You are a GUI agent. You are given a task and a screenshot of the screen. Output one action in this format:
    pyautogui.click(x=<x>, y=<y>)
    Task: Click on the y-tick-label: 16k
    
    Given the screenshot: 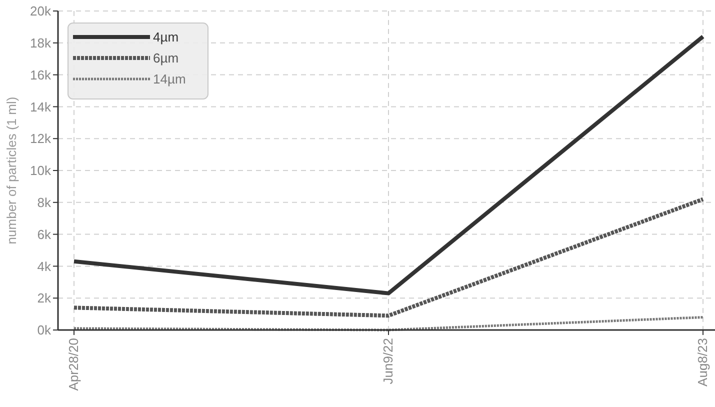 What is the action you would take?
    pyautogui.click(x=41, y=74)
    